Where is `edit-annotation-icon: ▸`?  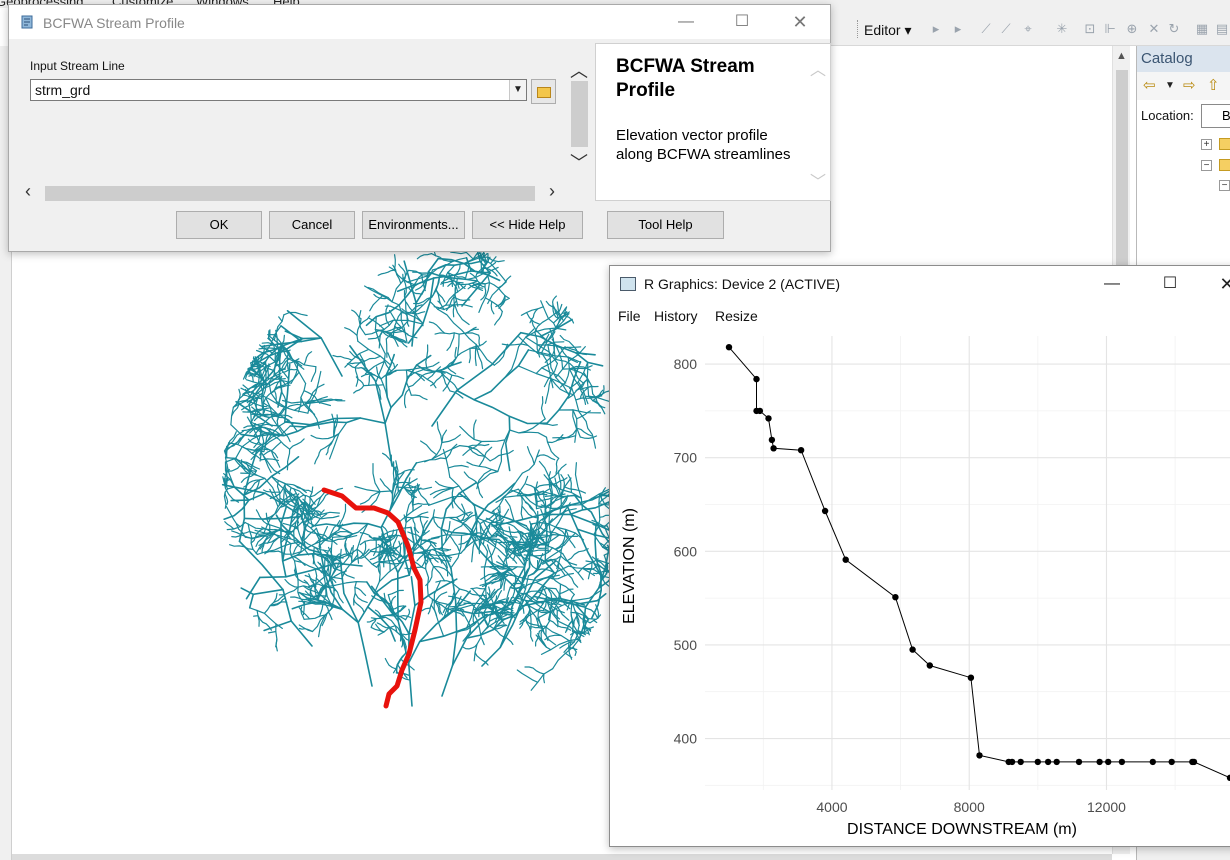
edit-annotation-icon: ▸ is located at coordinates (958, 28).